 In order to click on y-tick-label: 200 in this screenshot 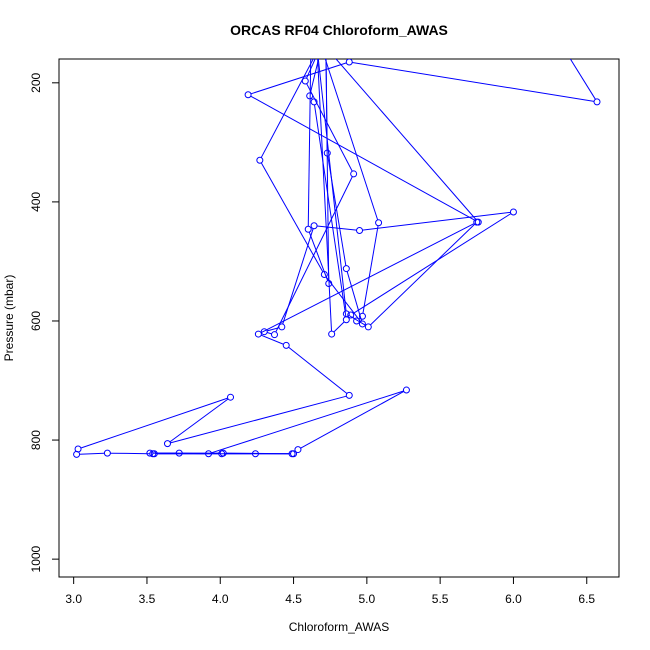, I will do `click(36, 82)`.